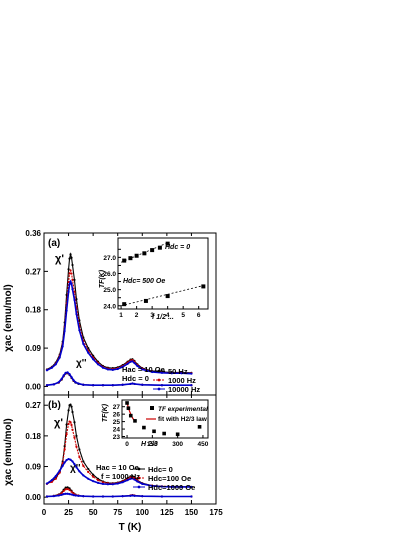 This screenshot has width=415, height=537. Describe the element at coordinates (135, 378) in the screenshot. I see `panel-a-hdc: Hdc = 0` at that location.